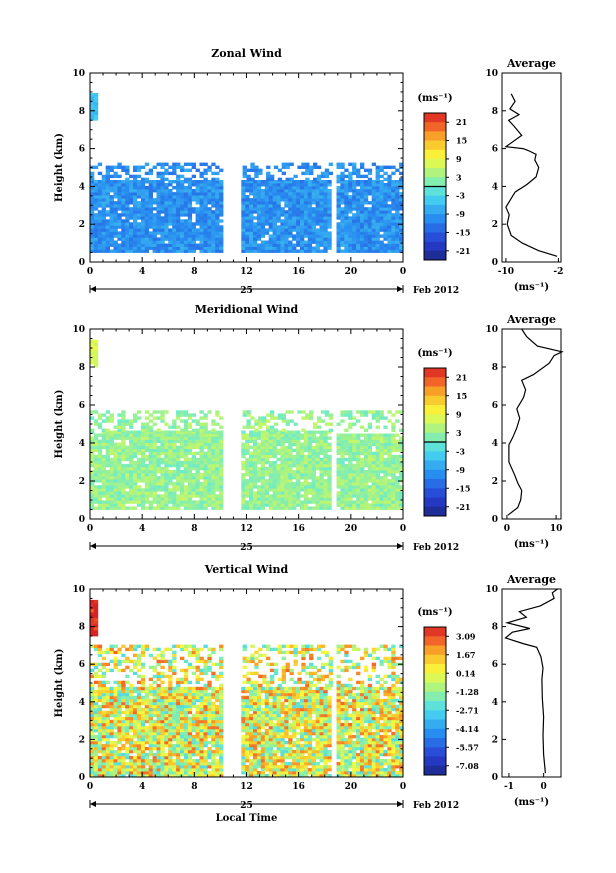 The image size is (616, 873). Describe the element at coordinates (247, 309) in the screenshot. I see `panel-title: Meridional Wind` at that location.